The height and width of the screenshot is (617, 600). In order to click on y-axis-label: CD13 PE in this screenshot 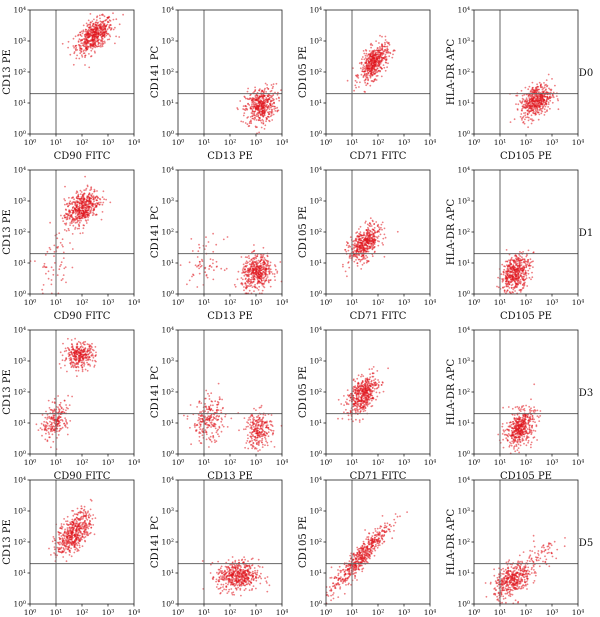, I will do `click(7, 392)`.